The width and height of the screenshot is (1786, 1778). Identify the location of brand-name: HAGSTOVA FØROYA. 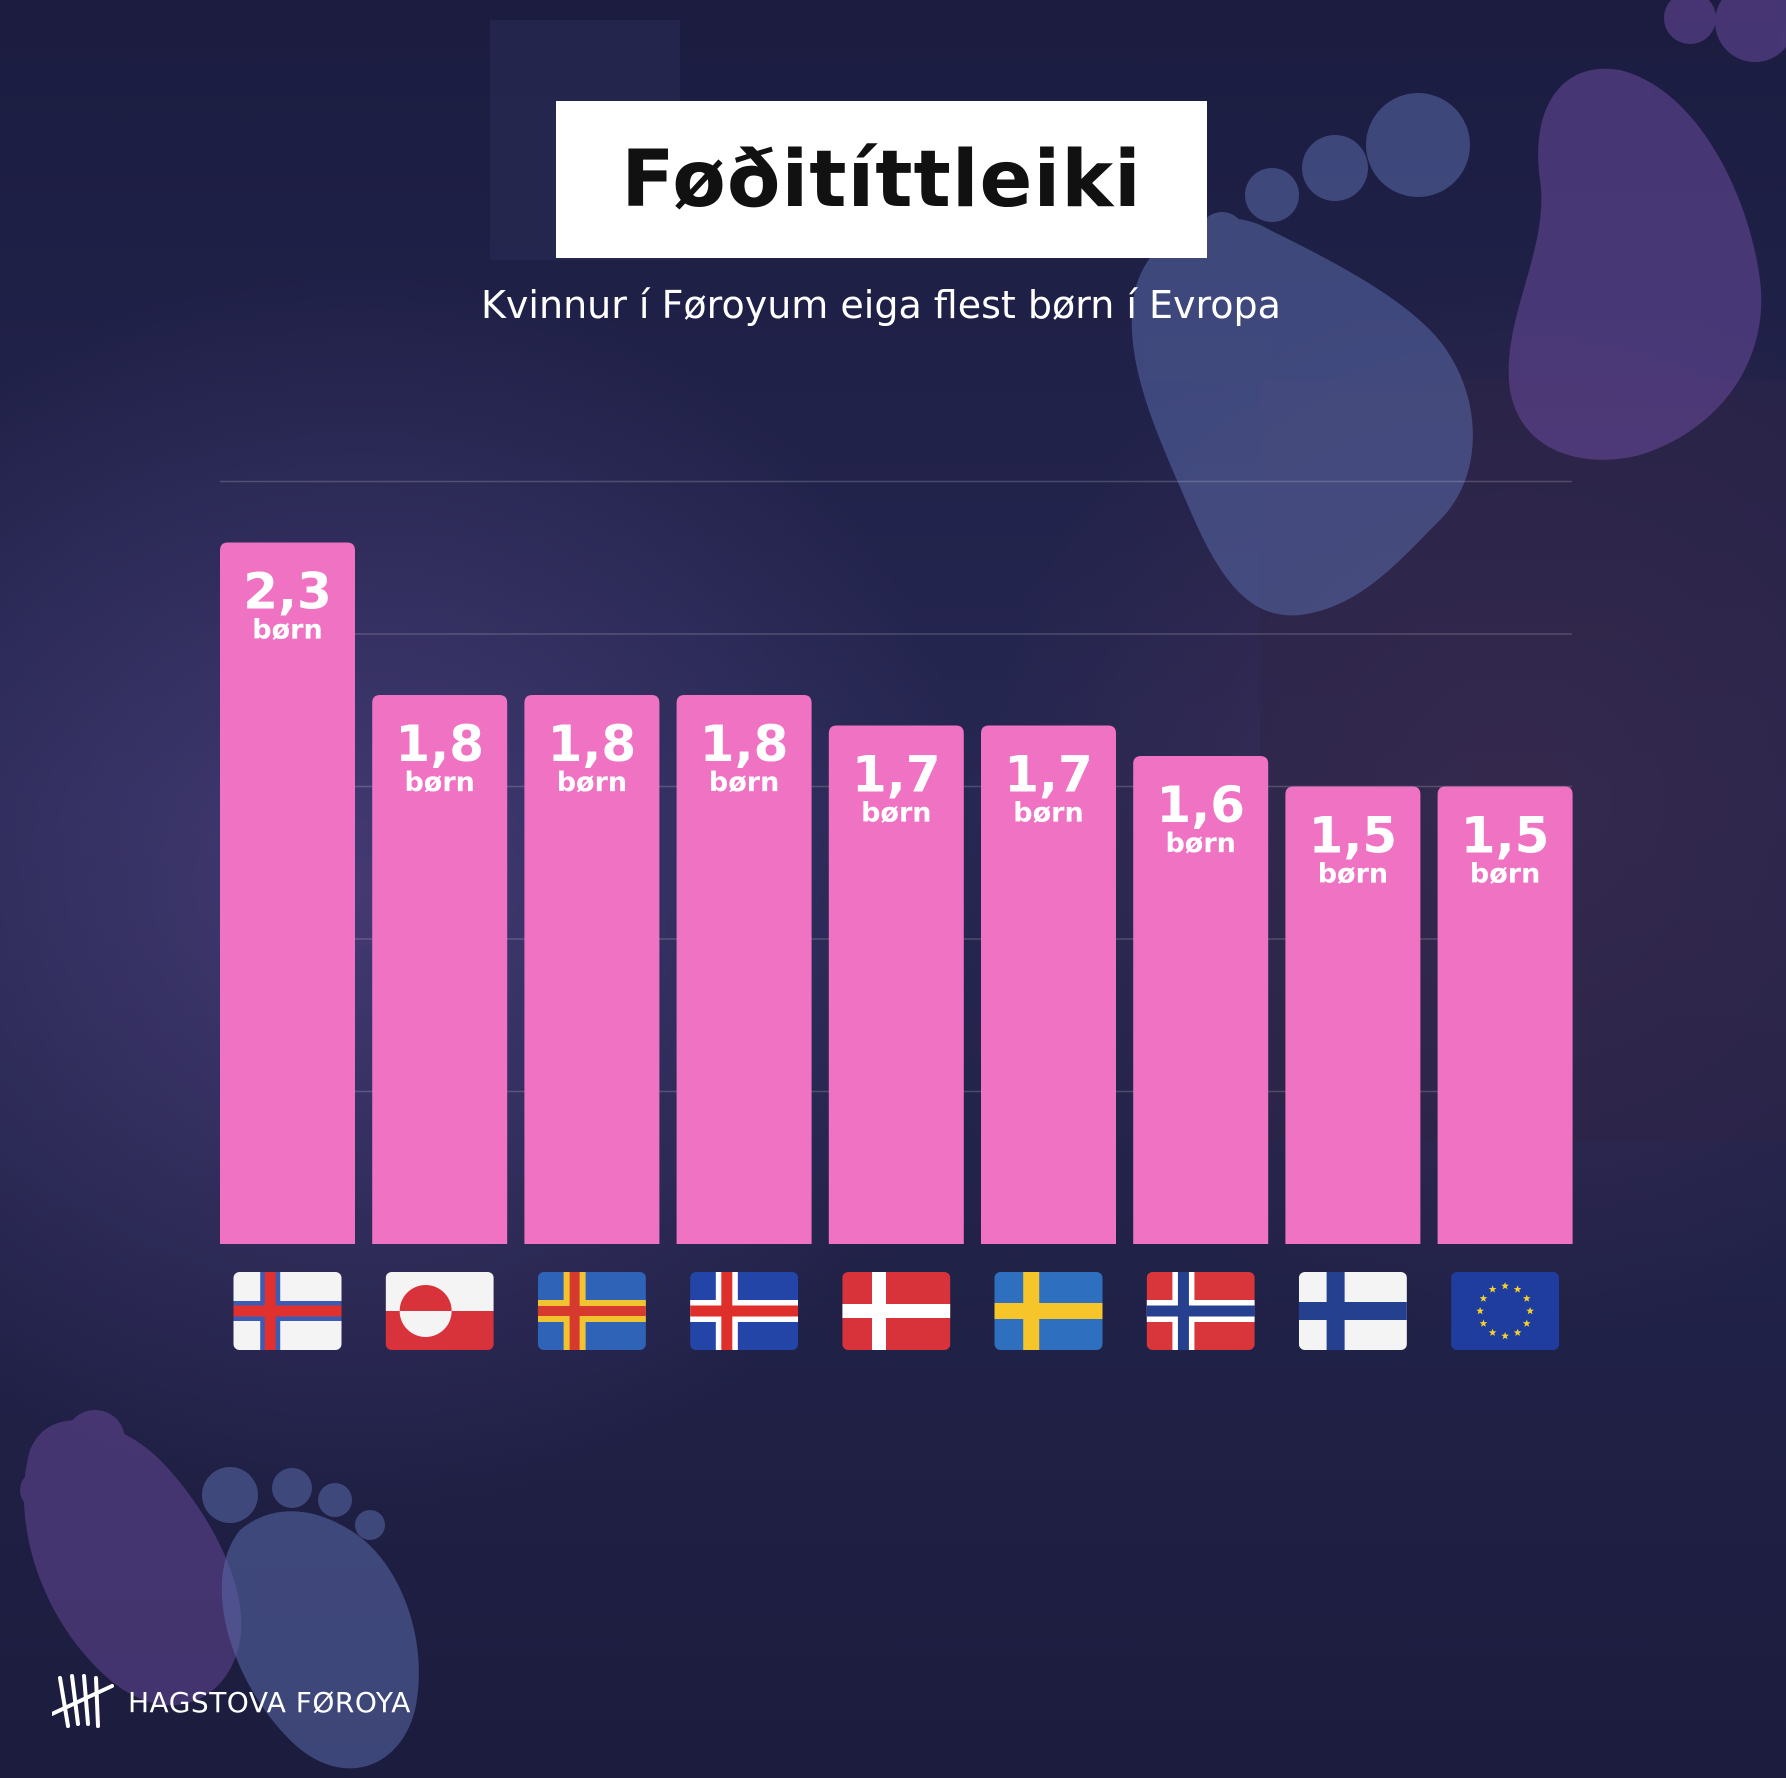
(269, 1702).